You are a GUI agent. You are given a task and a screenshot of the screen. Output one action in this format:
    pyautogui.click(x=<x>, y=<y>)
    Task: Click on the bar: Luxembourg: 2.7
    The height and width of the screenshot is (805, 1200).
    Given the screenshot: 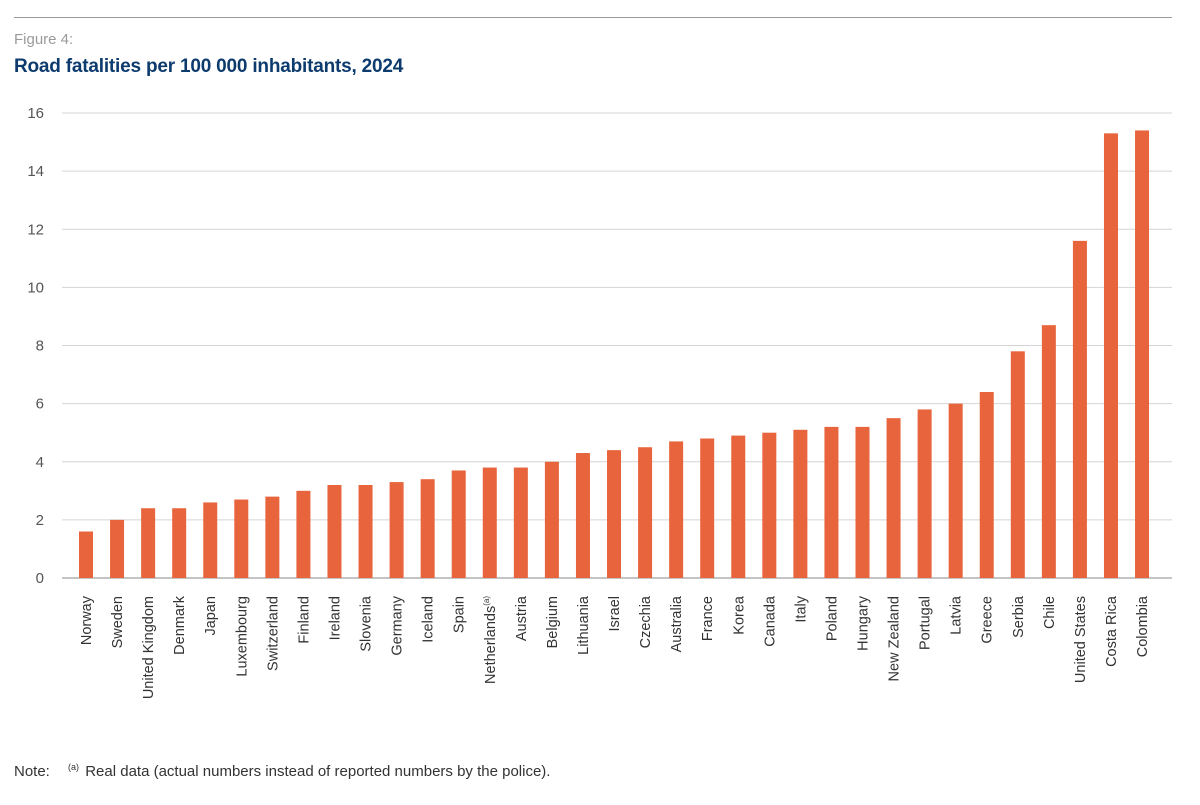 What is the action you would take?
    pyautogui.click(x=241, y=538)
    